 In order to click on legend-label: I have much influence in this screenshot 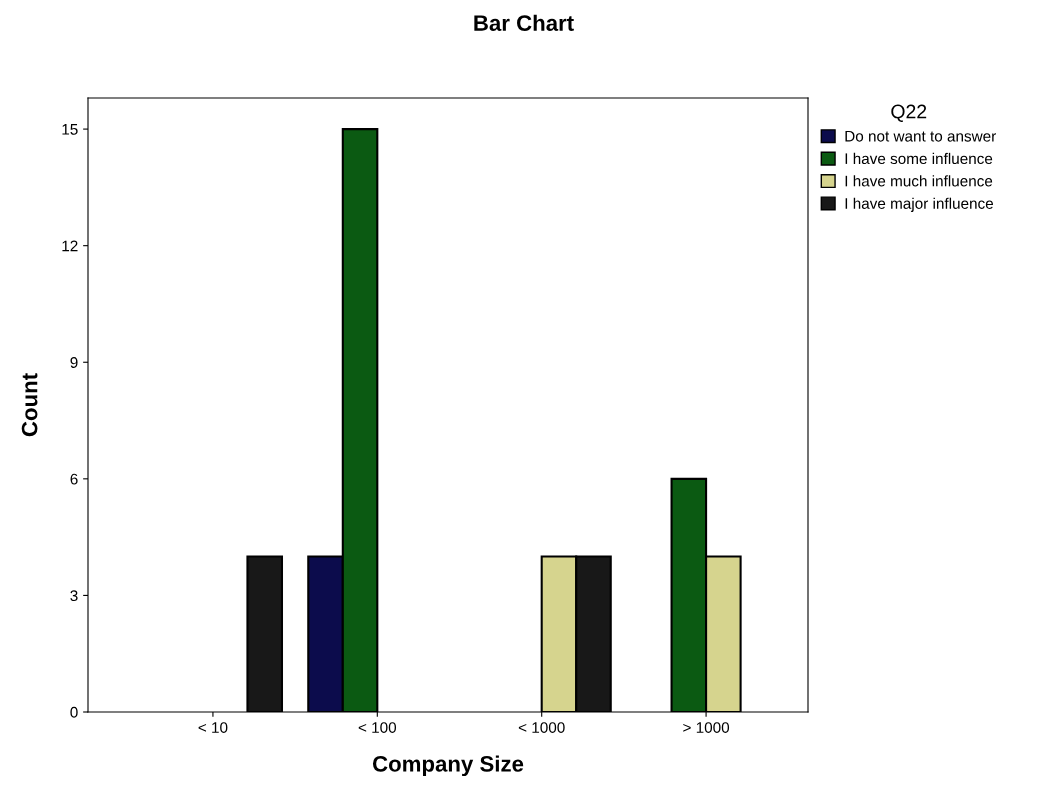, I will do `click(919, 181)`.